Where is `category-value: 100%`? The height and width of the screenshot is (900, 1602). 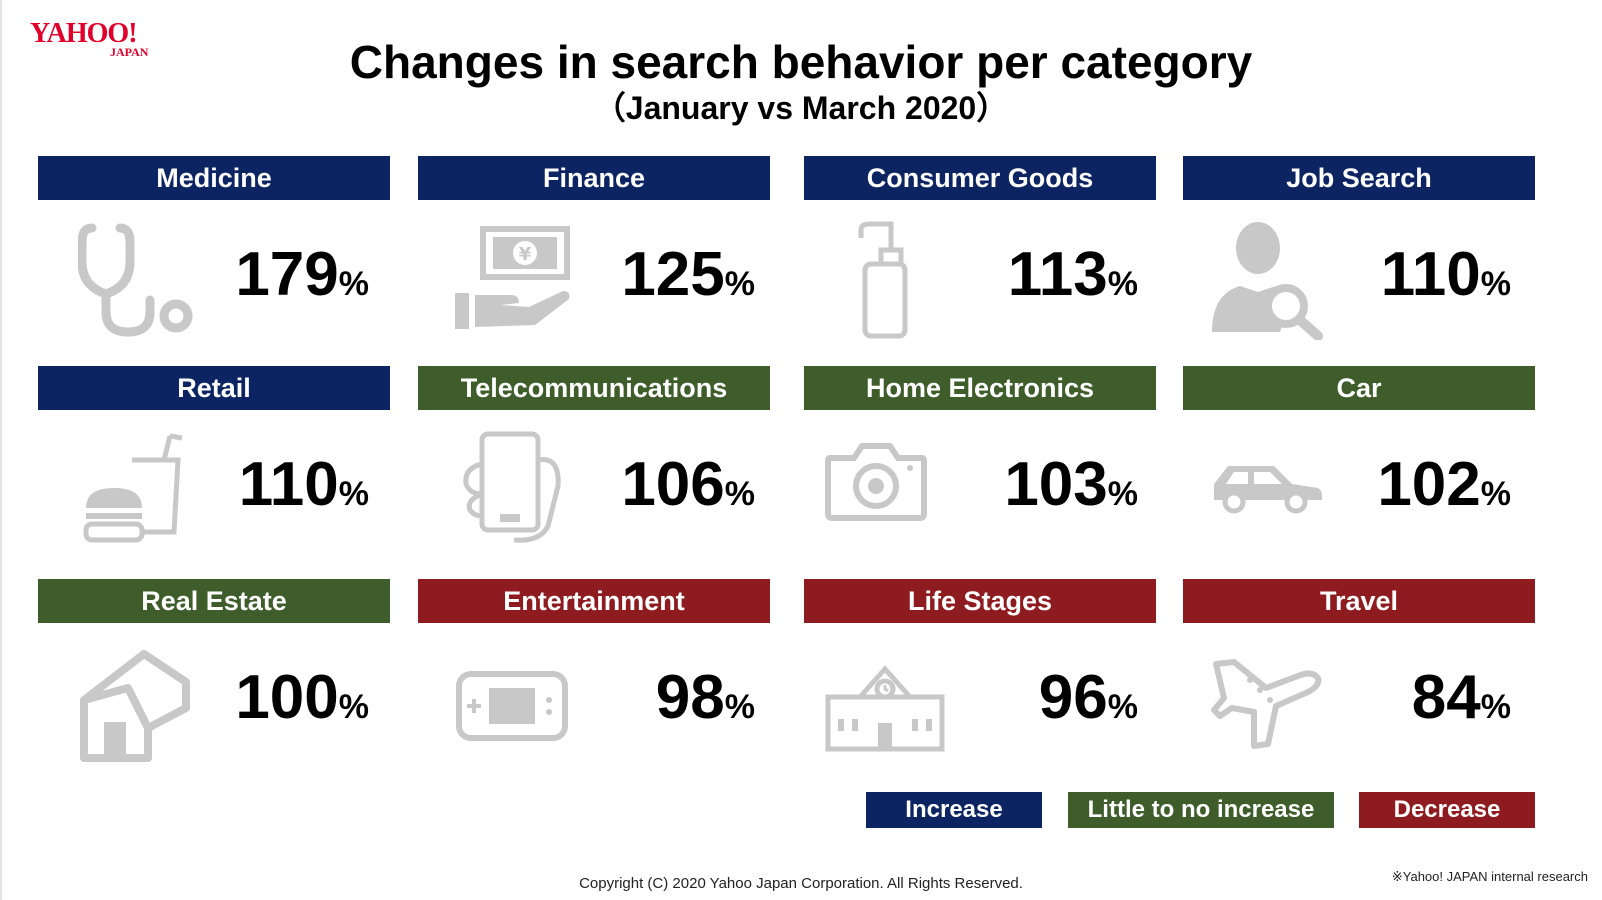 category-value: 100% is located at coordinates (302, 698).